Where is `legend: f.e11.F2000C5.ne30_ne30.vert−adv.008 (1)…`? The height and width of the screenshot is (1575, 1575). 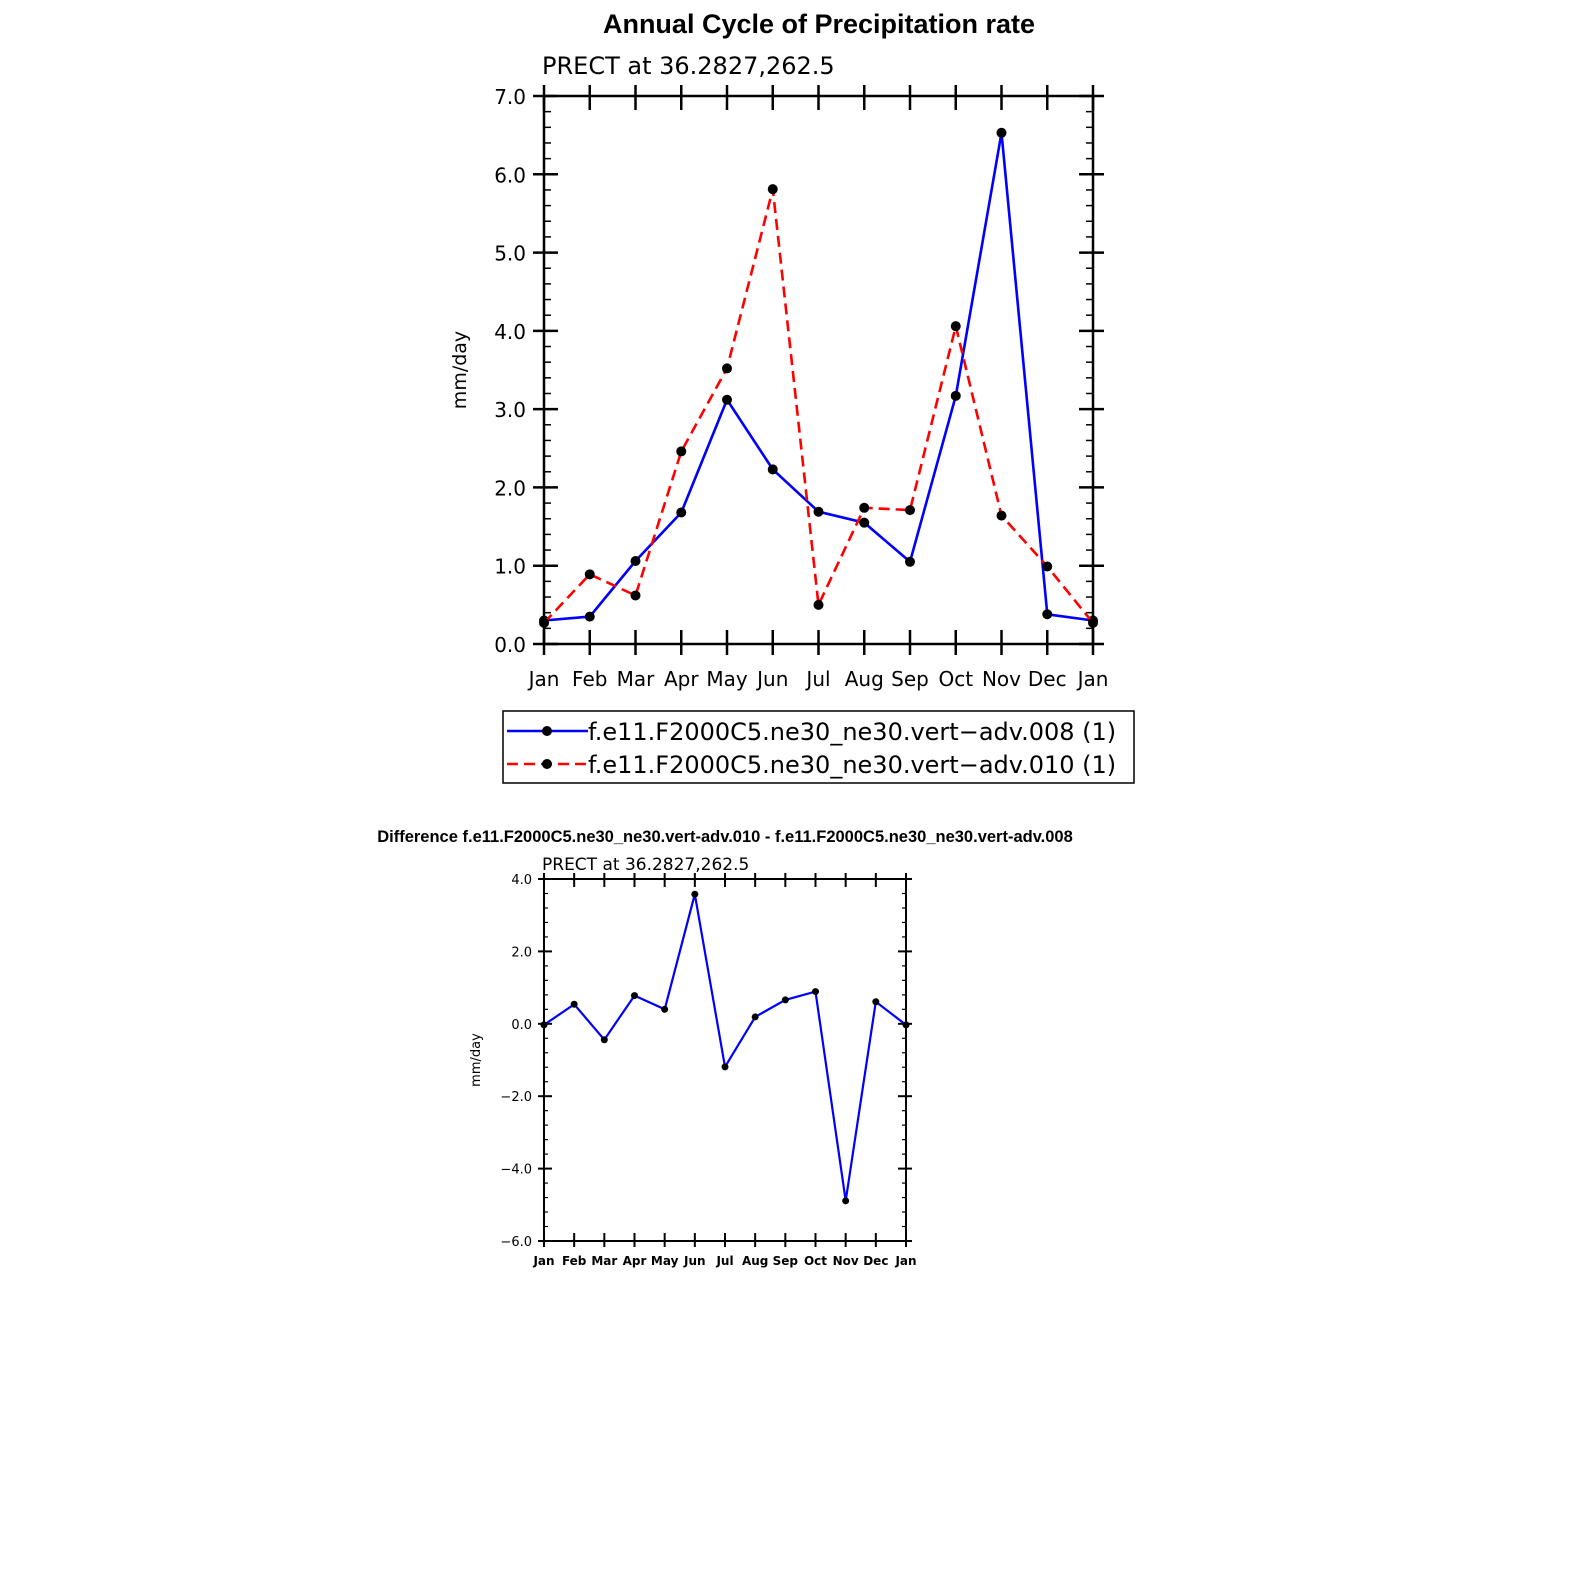 legend: f.e11.F2000C5.ne30_ne30.vert−adv.008 (1)… is located at coordinates (818, 747).